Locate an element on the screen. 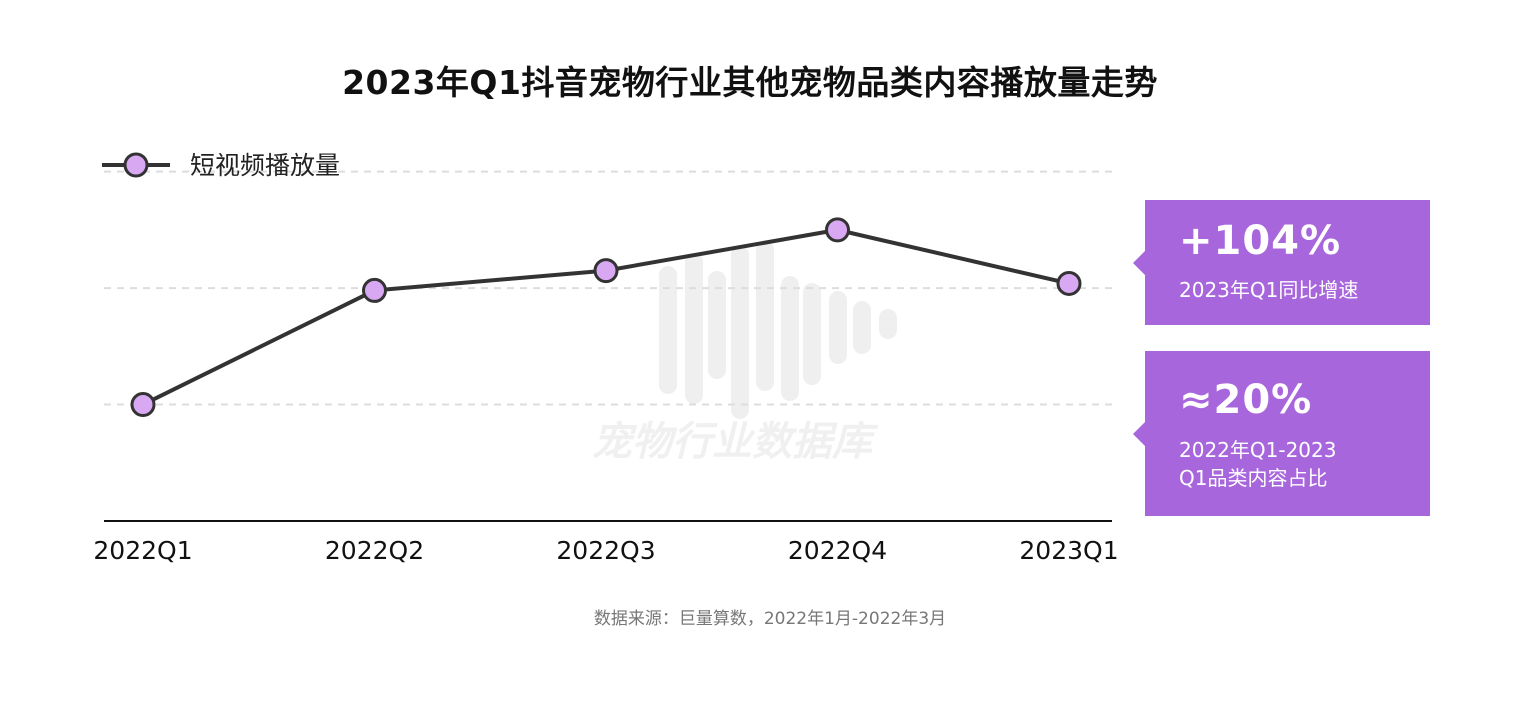 The image size is (1530, 701). x-tick-label: 2022Q3 is located at coordinates (605, 550).